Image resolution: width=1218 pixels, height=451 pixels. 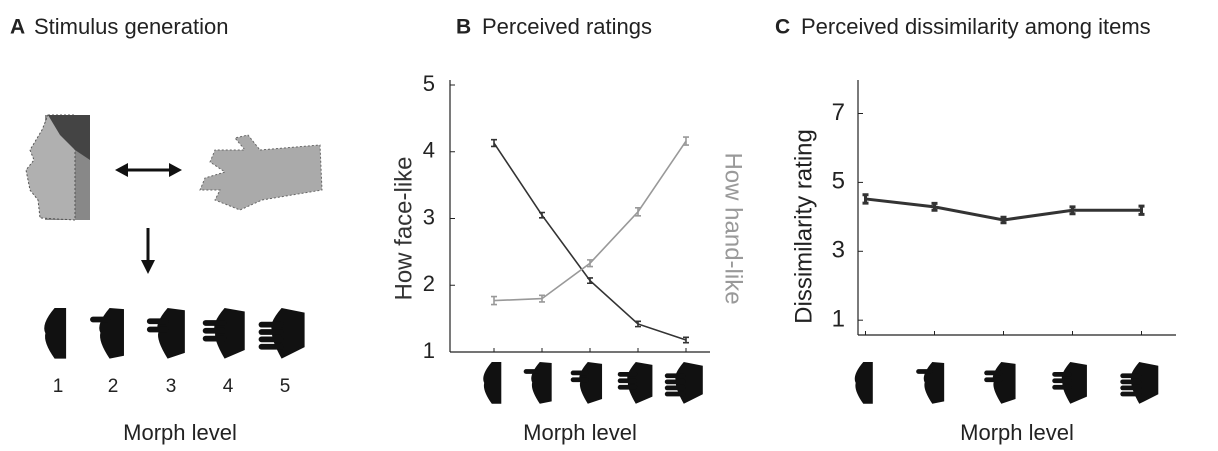 I want to click on panel-title: Perceived dissimilarity among items, so click(x=976, y=26).